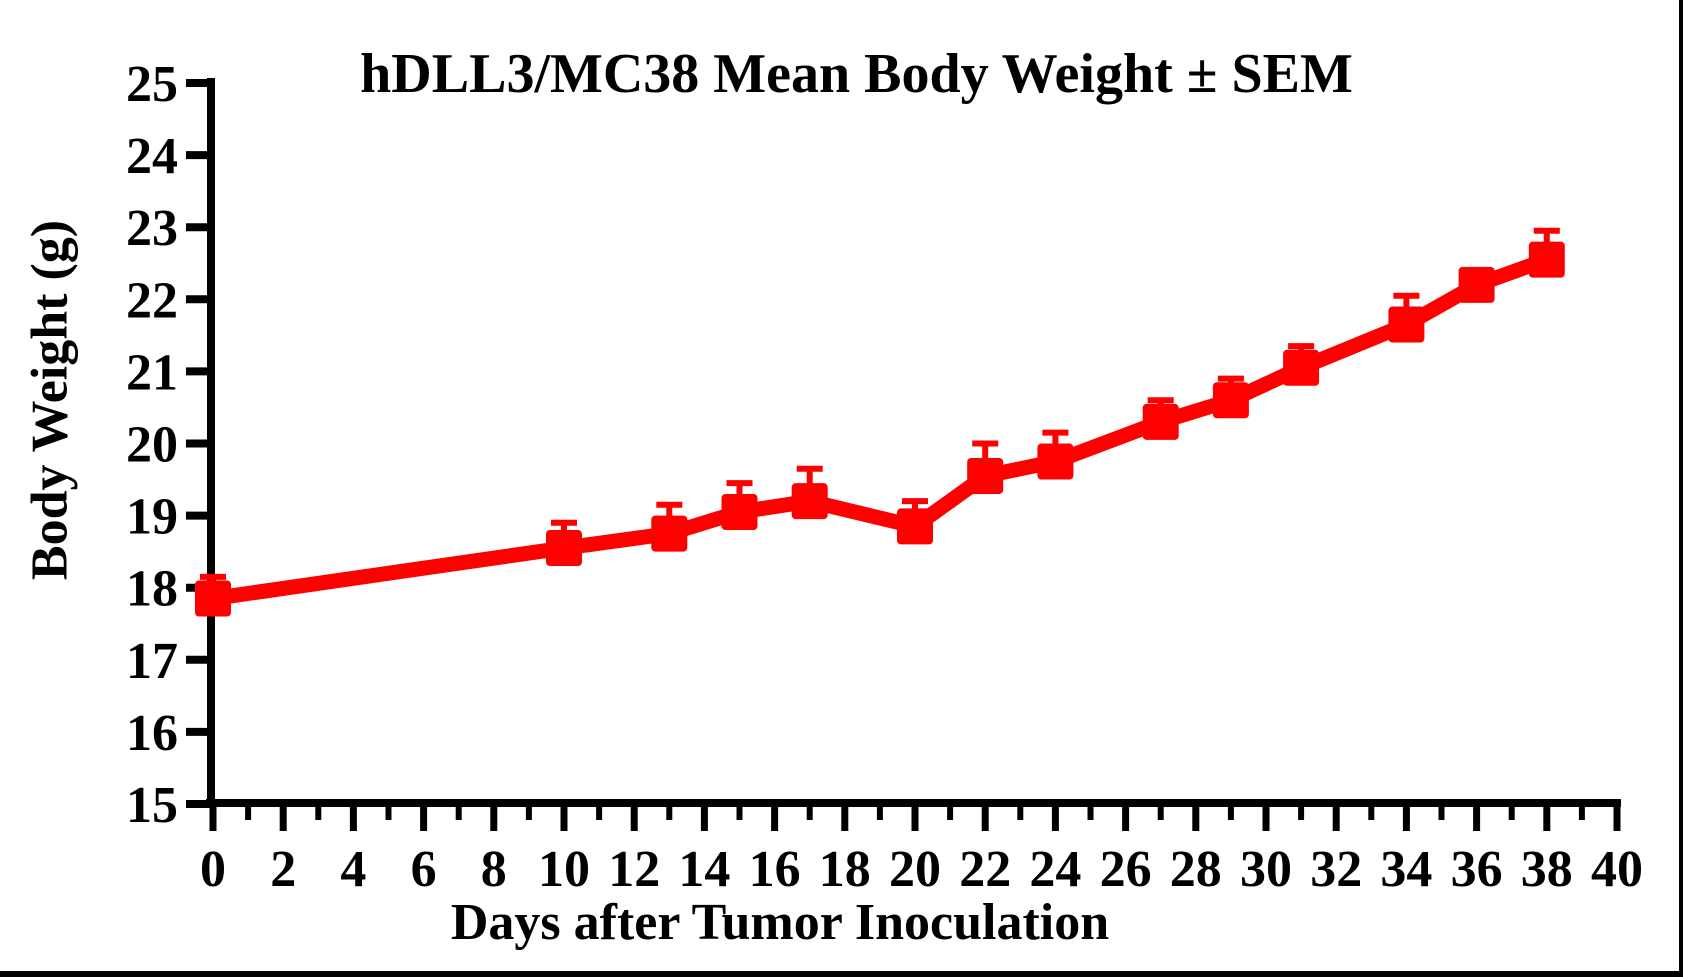 Image resolution: width=1683 pixels, height=977 pixels. What do you see at coordinates (152, 733) in the screenshot?
I see `y-tick-label: 16` at bounding box center [152, 733].